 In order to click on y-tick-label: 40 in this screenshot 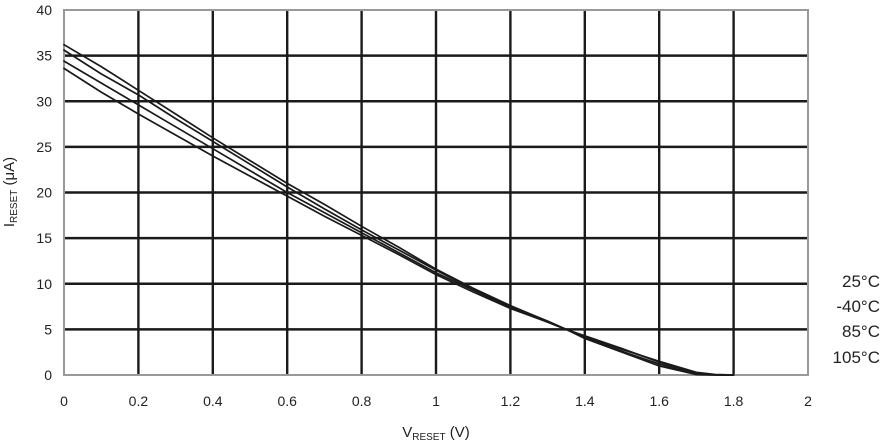, I will do `click(44, 10)`.